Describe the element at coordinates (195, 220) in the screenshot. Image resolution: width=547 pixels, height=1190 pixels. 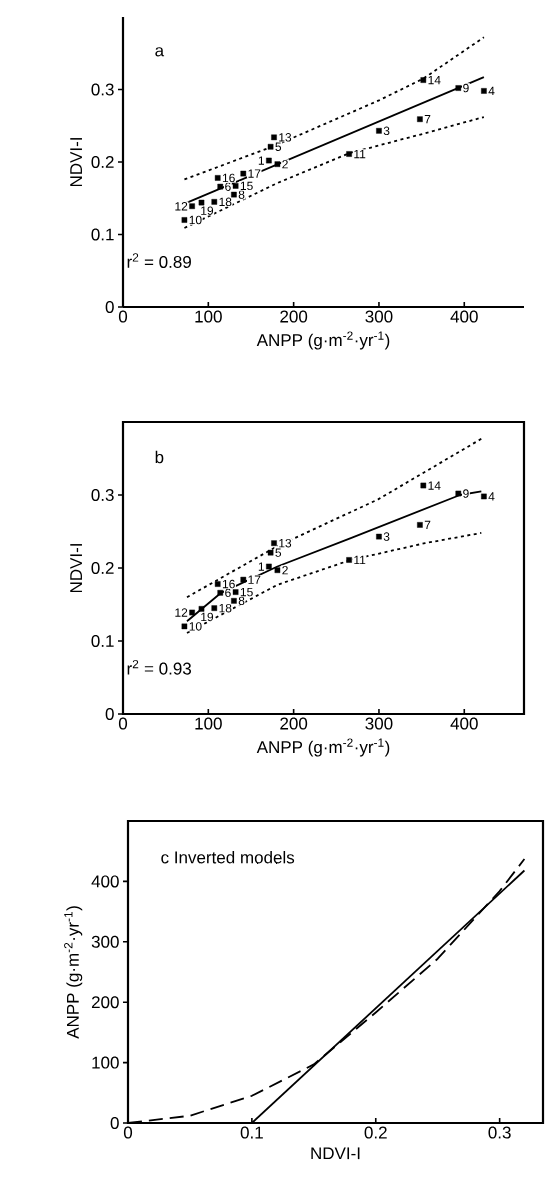
I see `annotation: 10` at that location.